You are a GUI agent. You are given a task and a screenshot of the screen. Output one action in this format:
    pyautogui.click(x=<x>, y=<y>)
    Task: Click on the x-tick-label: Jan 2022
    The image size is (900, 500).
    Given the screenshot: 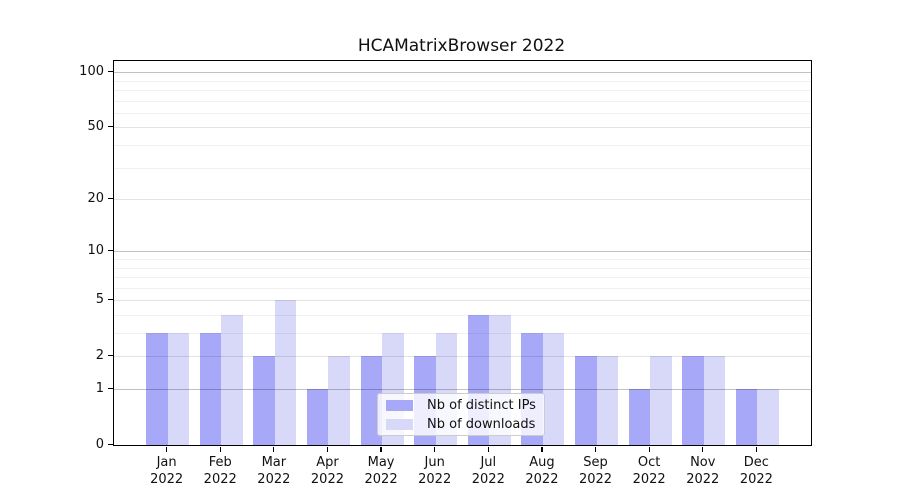 What is the action you would take?
    pyautogui.click(x=167, y=471)
    